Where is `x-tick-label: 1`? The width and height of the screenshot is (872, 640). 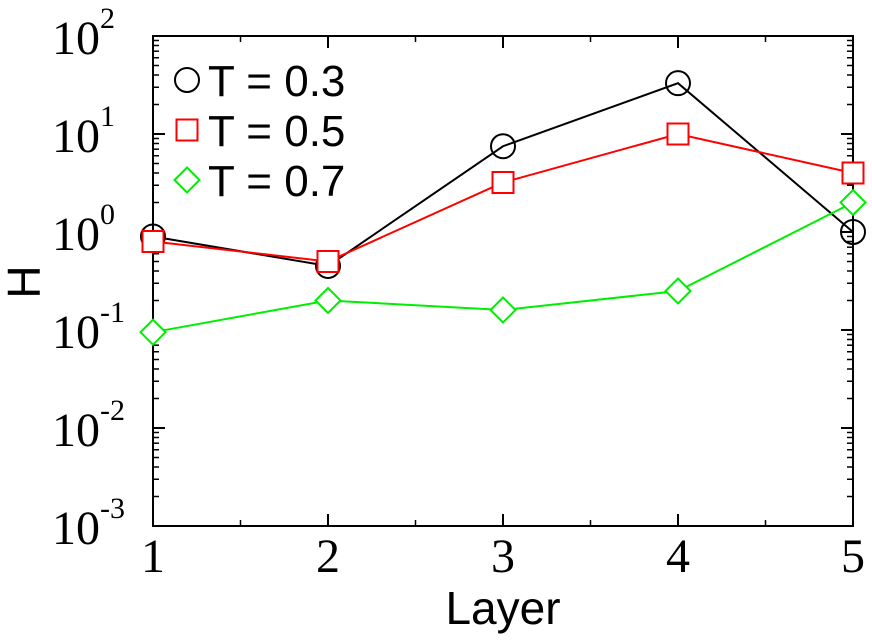 x-tick-label: 1 is located at coordinates (153, 556).